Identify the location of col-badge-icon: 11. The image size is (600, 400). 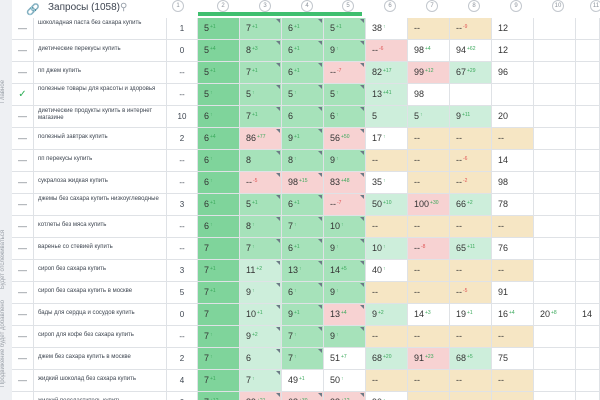
(595, 6).